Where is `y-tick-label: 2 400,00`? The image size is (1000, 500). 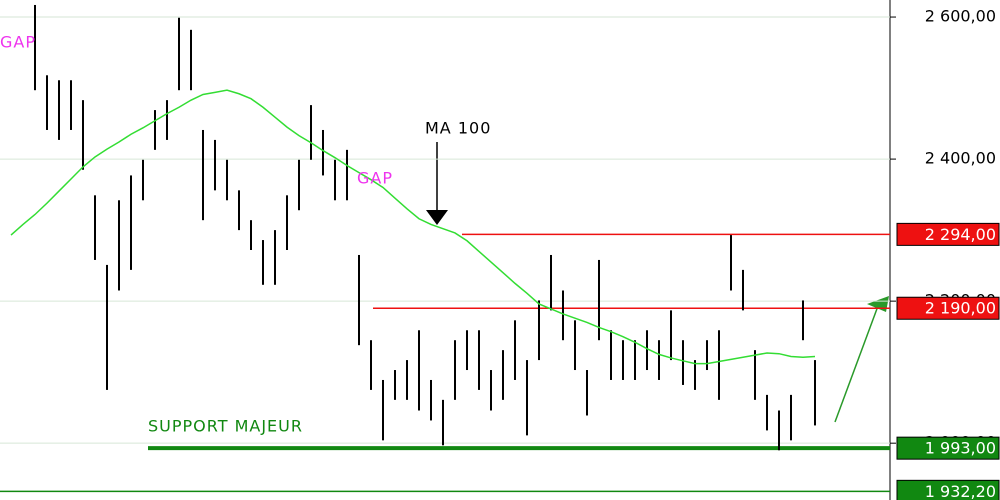
y-tick-label: 2 400,00 is located at coordinates (960, 158).